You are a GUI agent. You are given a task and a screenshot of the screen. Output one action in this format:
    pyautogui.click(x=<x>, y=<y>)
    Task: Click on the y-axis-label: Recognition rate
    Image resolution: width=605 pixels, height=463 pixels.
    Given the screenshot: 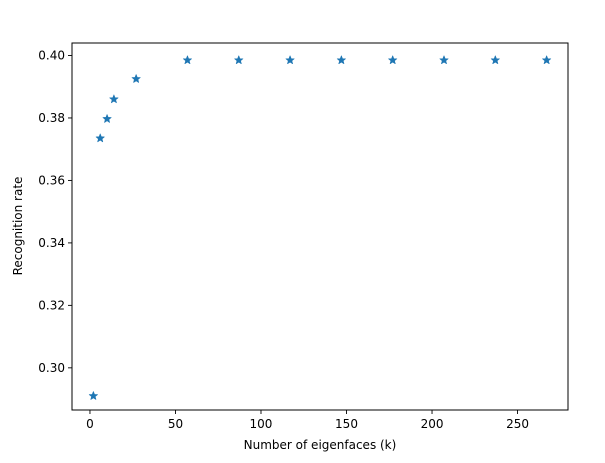 What is the action you would take?
    pyautogui.click(x=18, y=226)
    